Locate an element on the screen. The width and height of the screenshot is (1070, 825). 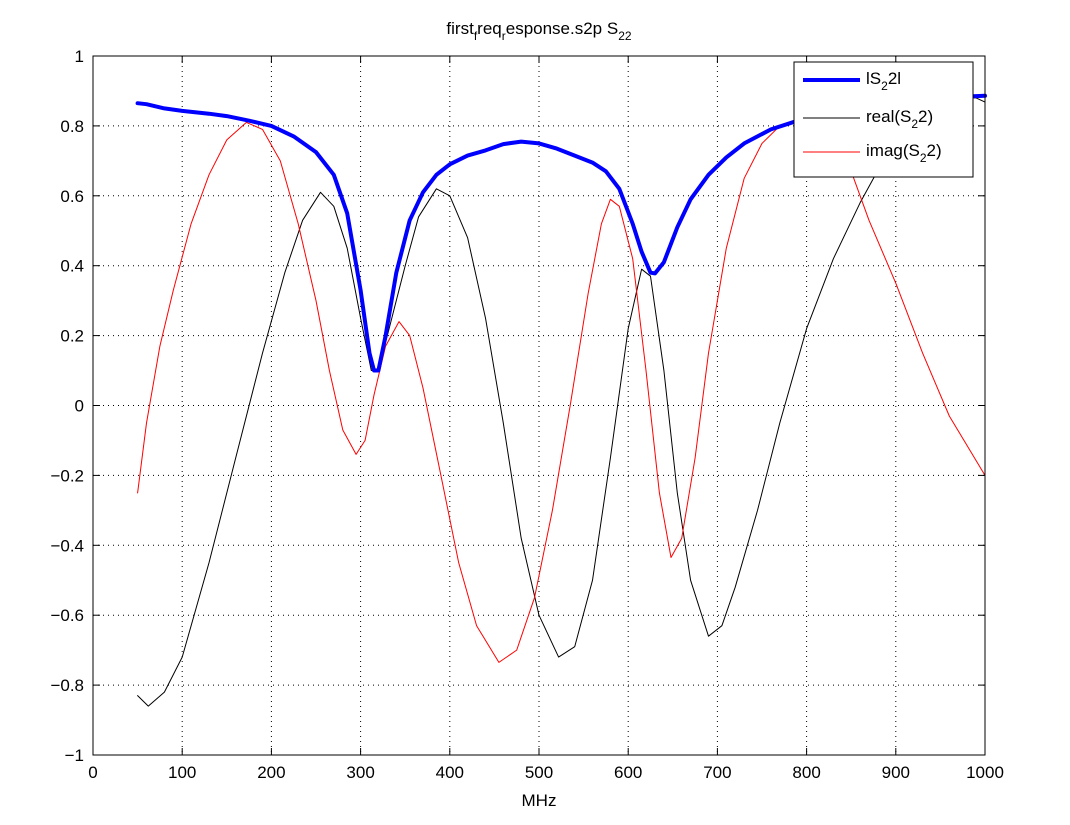
y-tick-label: −1 is located at coordinates (74, 755).